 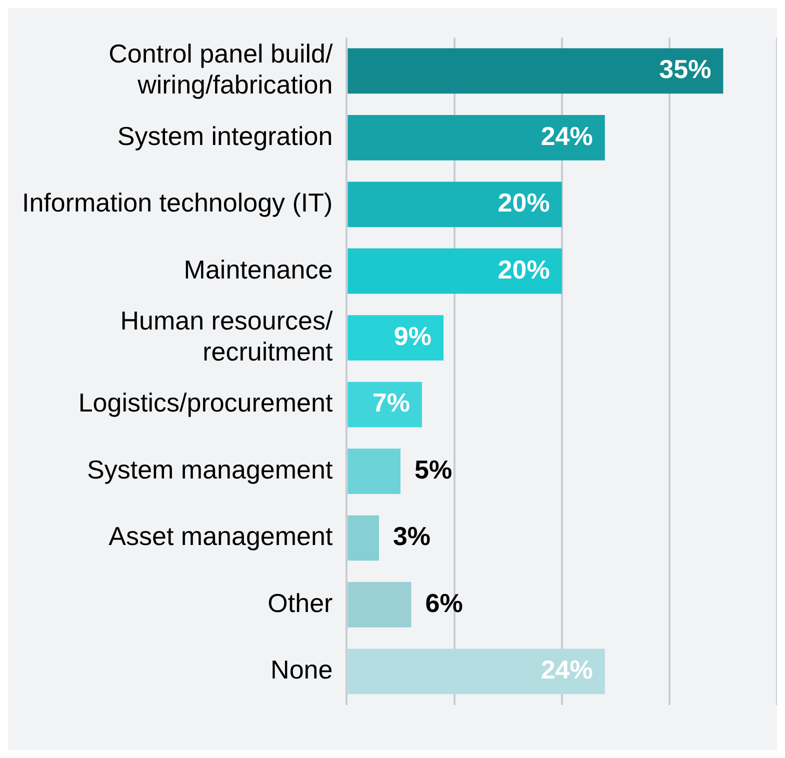 What do you see at coordinates (225, 135) in the screenshot?
I see `y-tick-label: System integration` at bounding box center [225, 135].